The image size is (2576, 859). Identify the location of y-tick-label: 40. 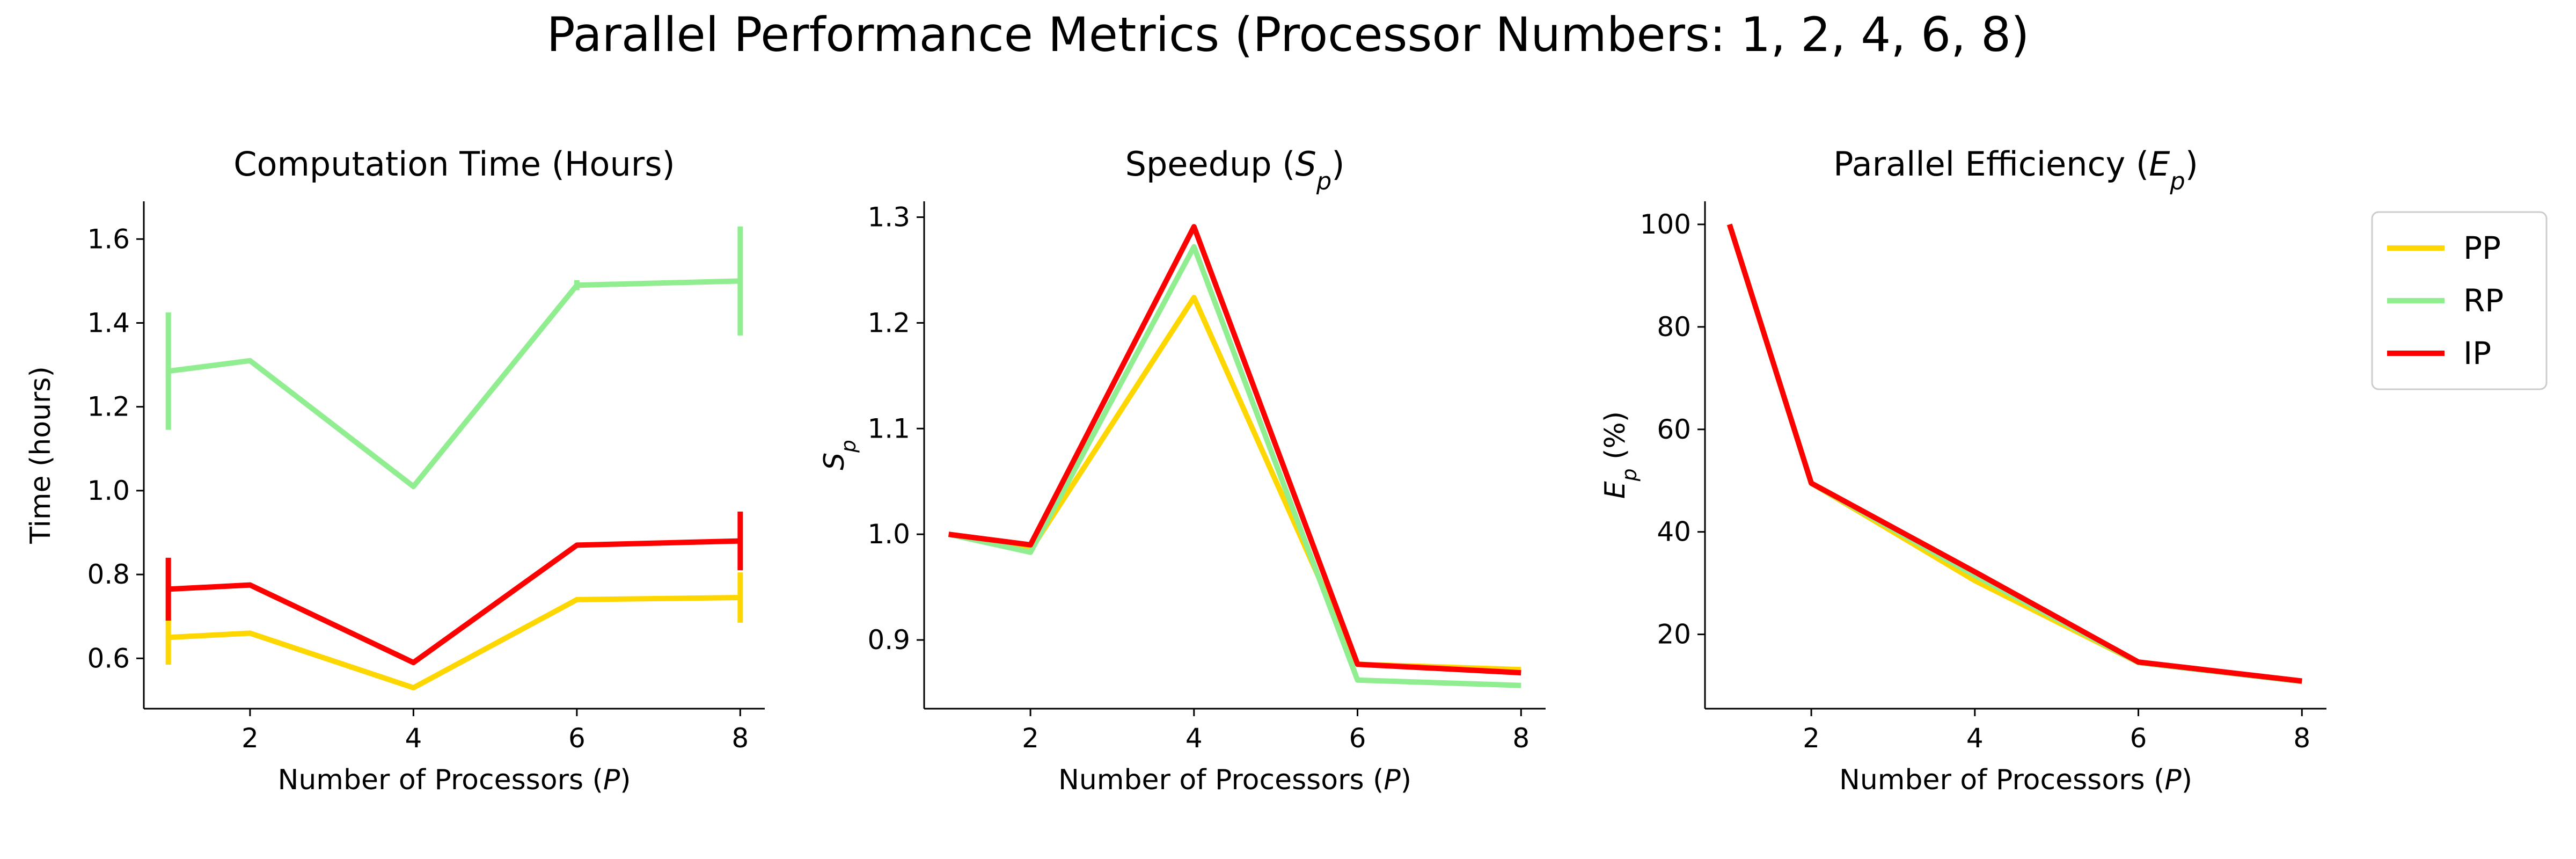
(1674, 532).